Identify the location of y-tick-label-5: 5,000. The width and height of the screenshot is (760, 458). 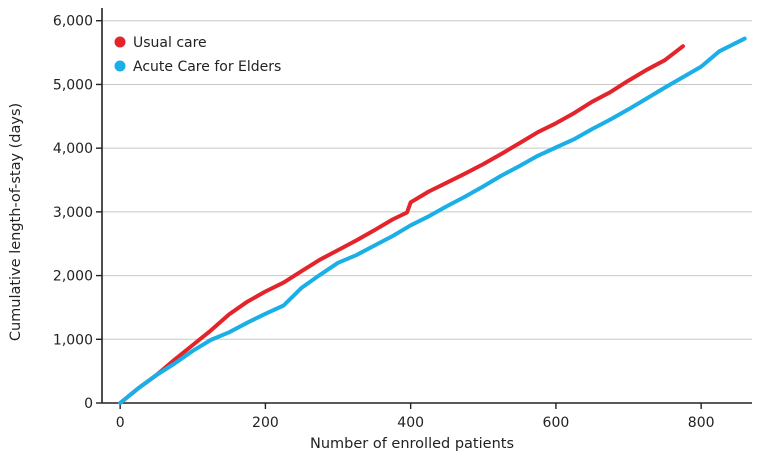
(73, 85).